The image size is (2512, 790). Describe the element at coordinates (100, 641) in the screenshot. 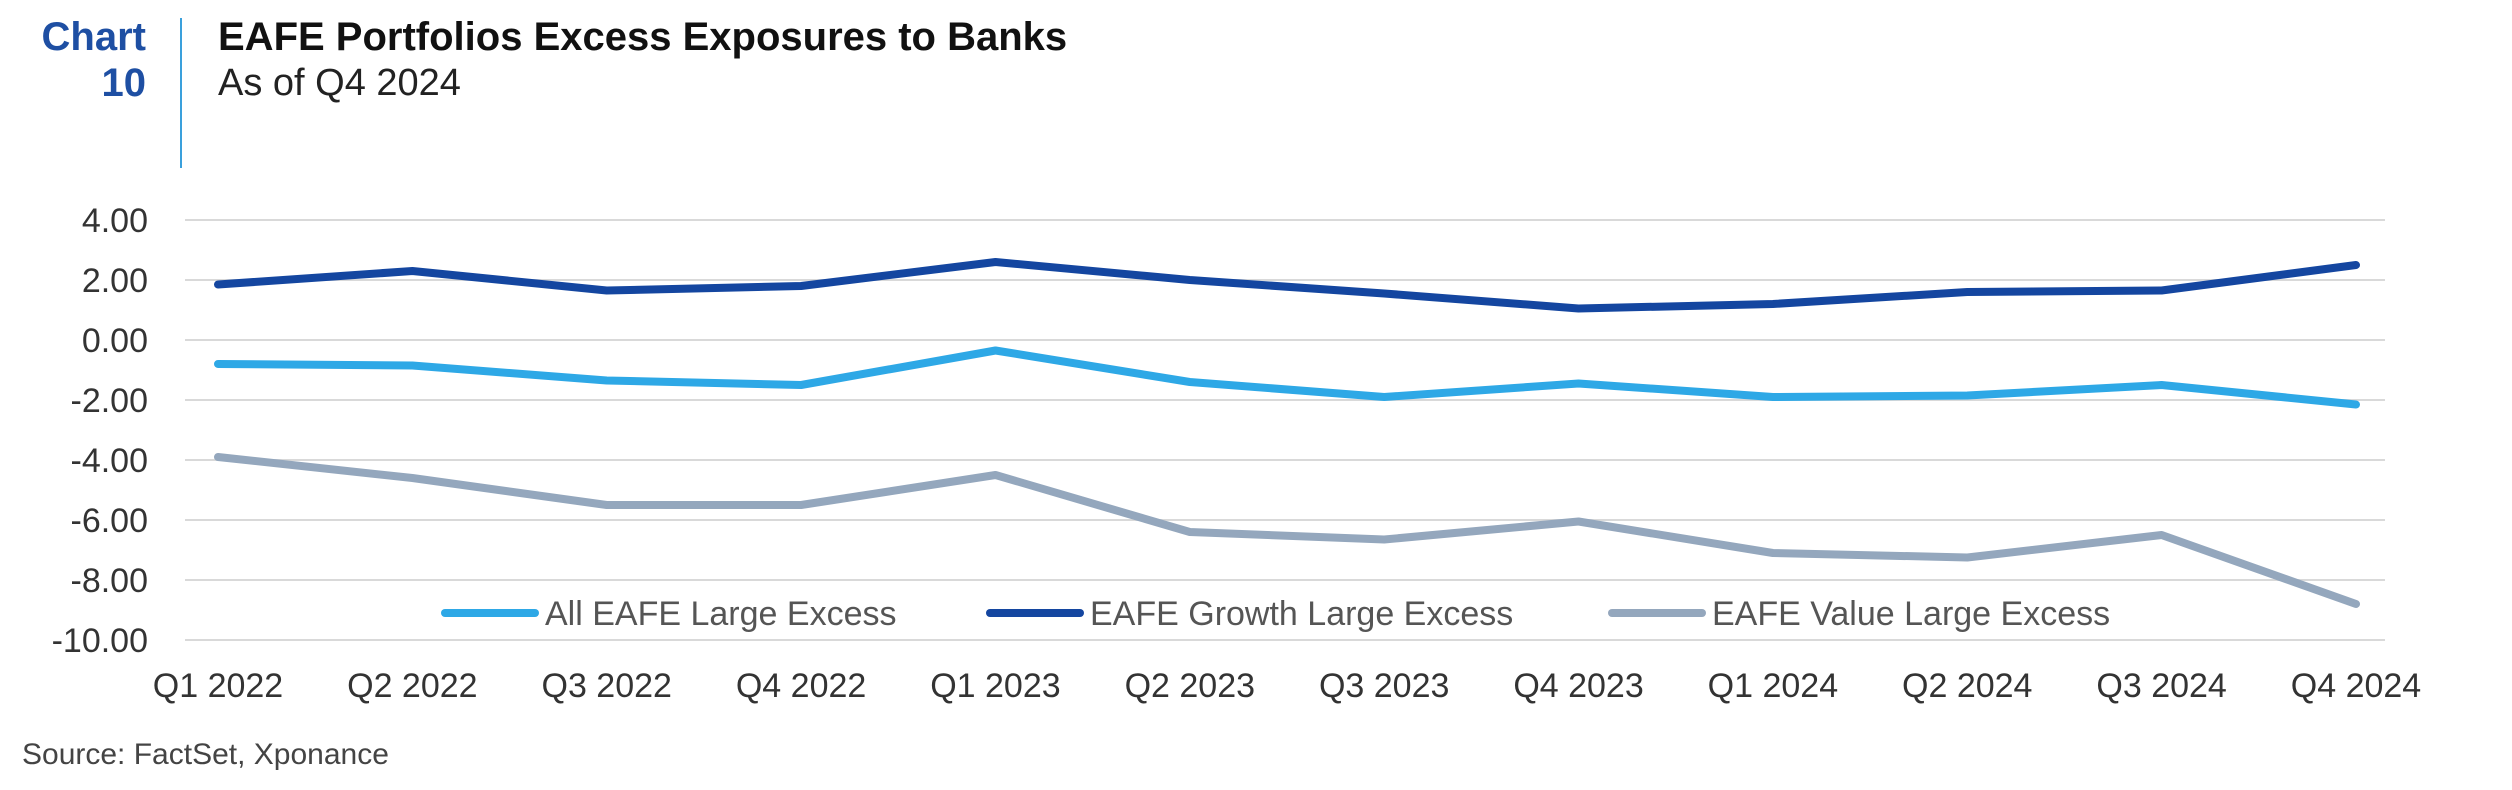

I see `y-tick-label: -10.00` at that location.